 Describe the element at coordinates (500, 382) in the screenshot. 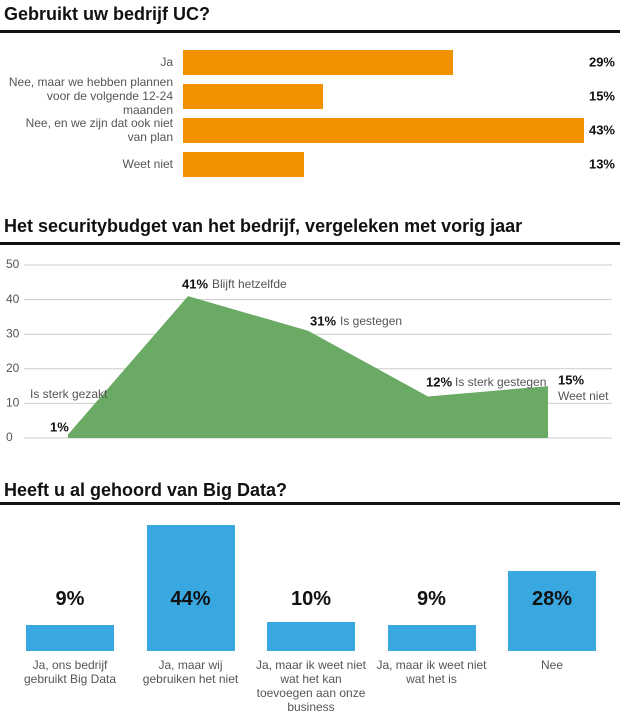

I see `category-label: Is sterk gestegen` at that location.